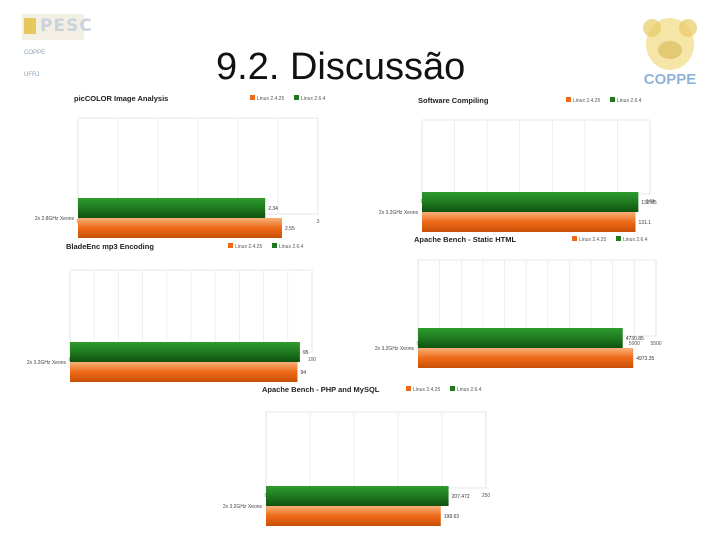 The height and width of the screenshot is (540, 720). Describe the element at coordinates (35, 53) in the screenshot. I see `side-label-coppe: COPPE` at that location.